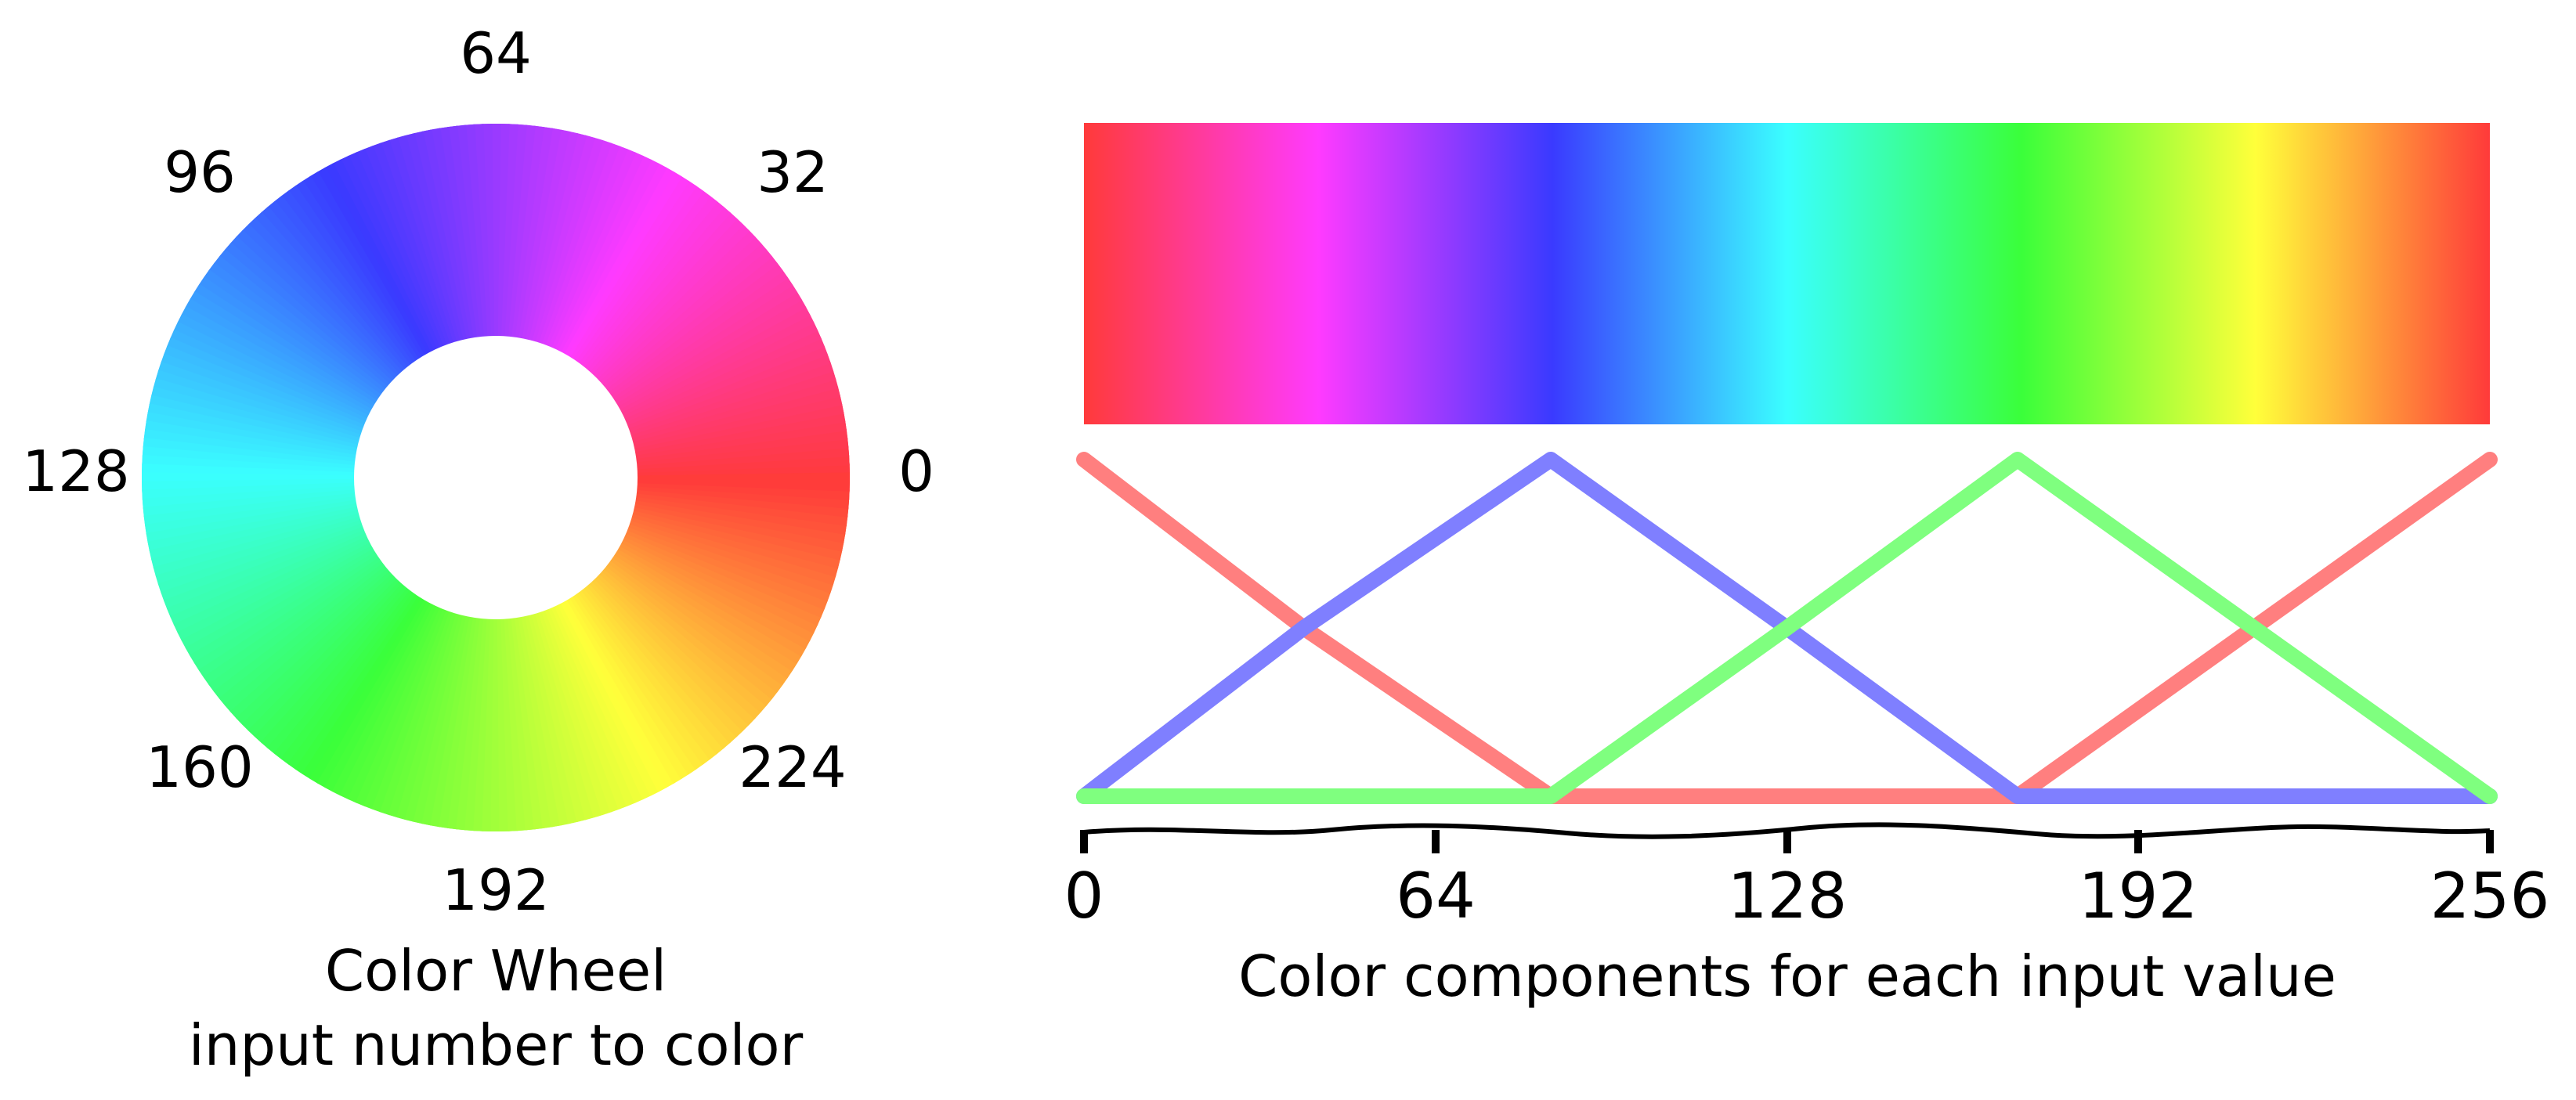  I want to click on wheel-caption-title: Color Wheel, so click(496, 971).